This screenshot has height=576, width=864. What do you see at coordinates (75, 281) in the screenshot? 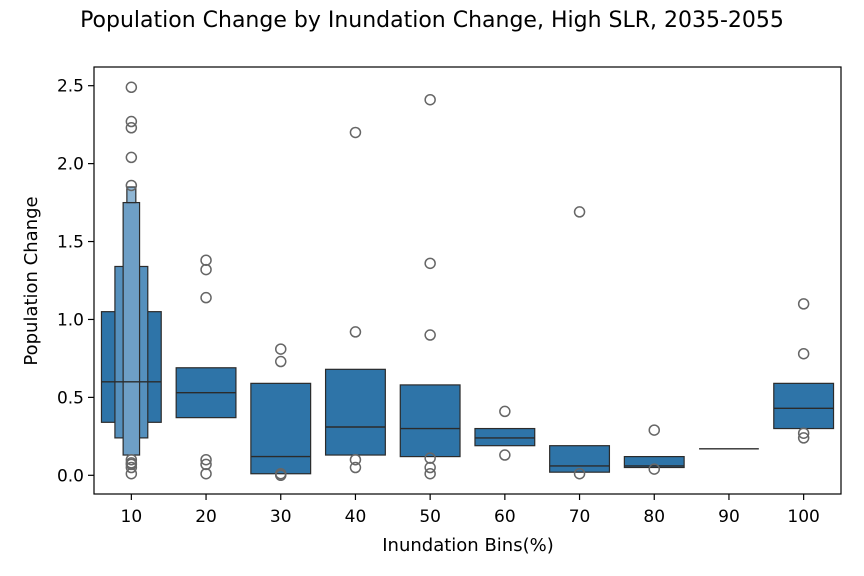
I see `y-axis: 0.0 0.5 1.0 1.5 2.0 2.5` at bounding box center [75, 281].